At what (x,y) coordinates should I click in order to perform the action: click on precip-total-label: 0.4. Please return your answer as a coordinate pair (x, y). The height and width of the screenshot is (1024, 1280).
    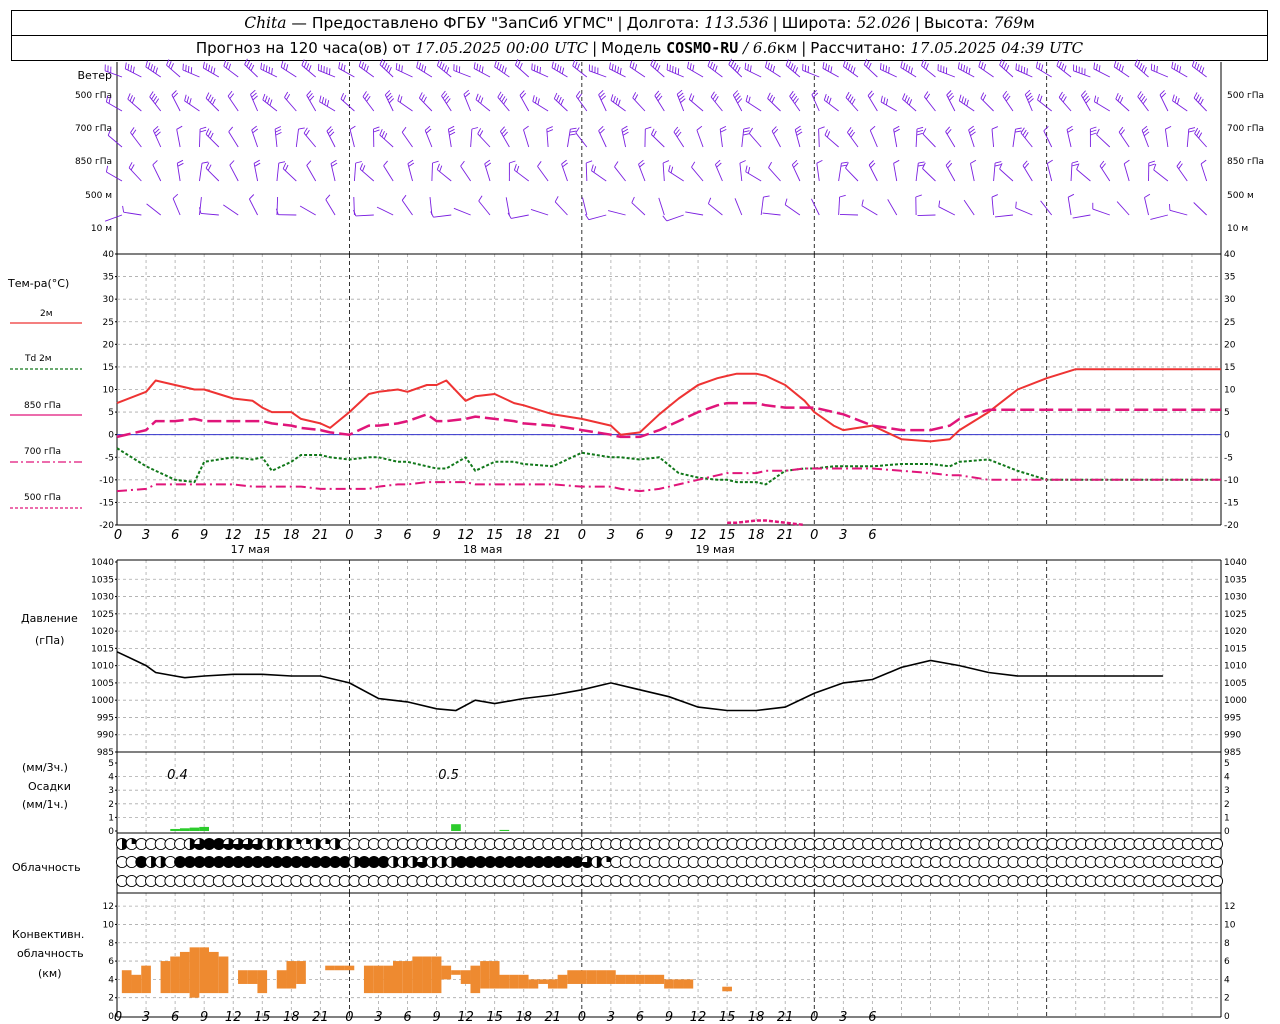
    Looking at the image, I should click on (177, 775).